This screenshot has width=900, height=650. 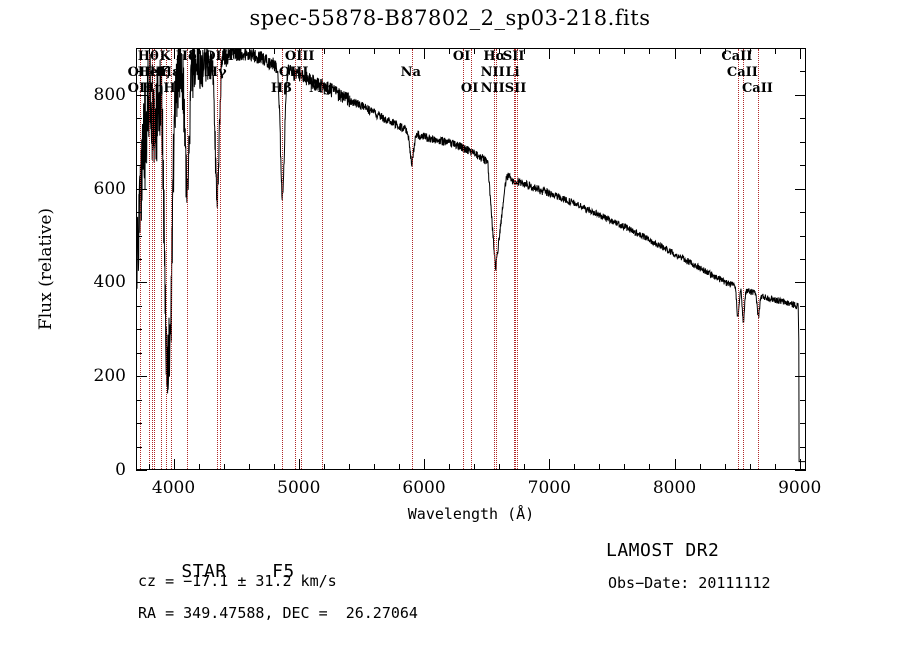 I want to click on x-major-tick-top, so click(x=675, y=53).